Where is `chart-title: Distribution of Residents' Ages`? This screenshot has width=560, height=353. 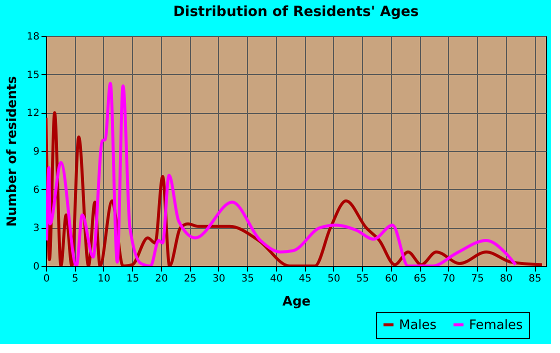
chart-title: Distribution of Residents' Ages is located at coordinates (296, 12).